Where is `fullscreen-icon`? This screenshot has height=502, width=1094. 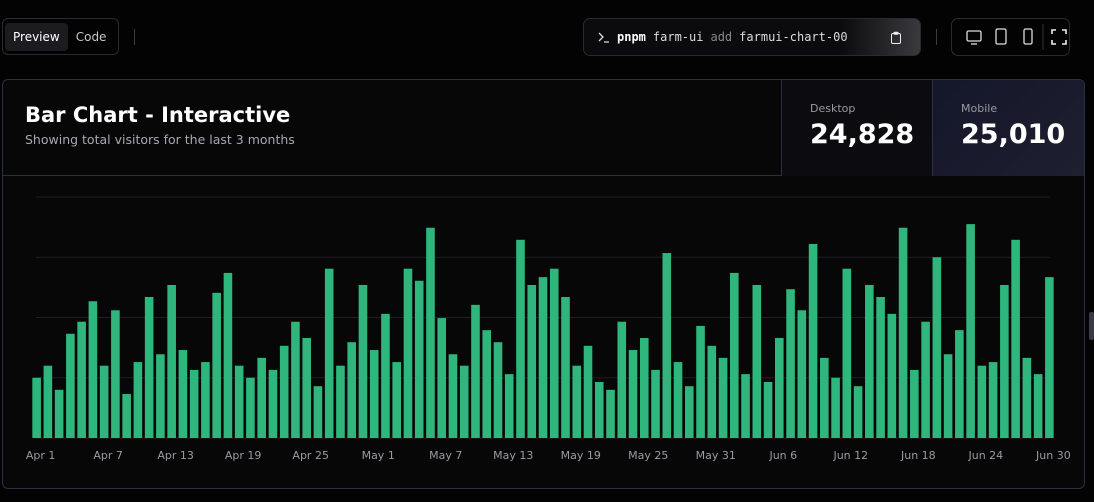 fullscreen-icon is located at coordinates (1059, 37).